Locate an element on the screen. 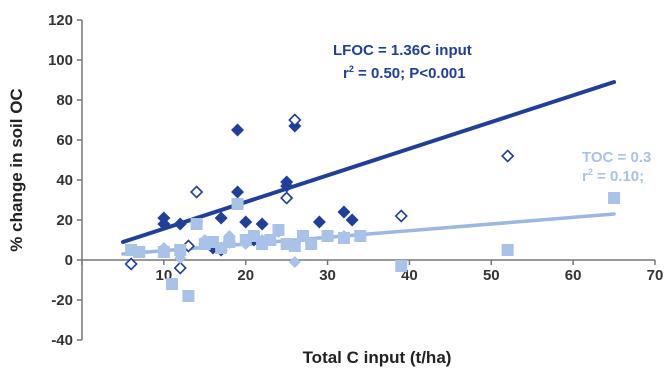 The width and height of the screenshot is (666, 377). lfoc-equation-label: LFOC = 1.36C input is located at coordinates (402, 50).